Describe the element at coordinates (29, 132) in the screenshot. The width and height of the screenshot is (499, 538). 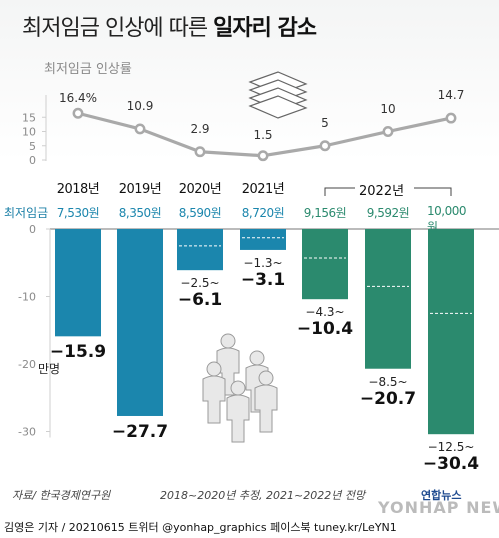
I see `rate-tick-label-10: 10` at that location.